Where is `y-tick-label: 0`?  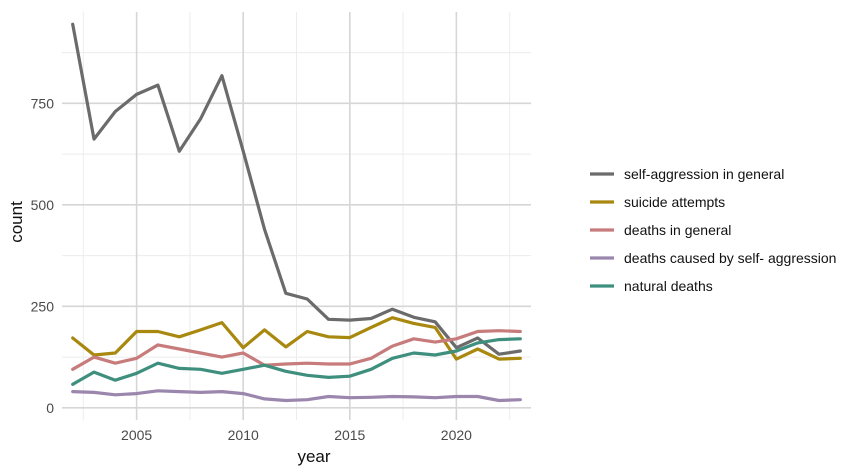 y-tick-label: 0 is located at coordinates (50, 408).